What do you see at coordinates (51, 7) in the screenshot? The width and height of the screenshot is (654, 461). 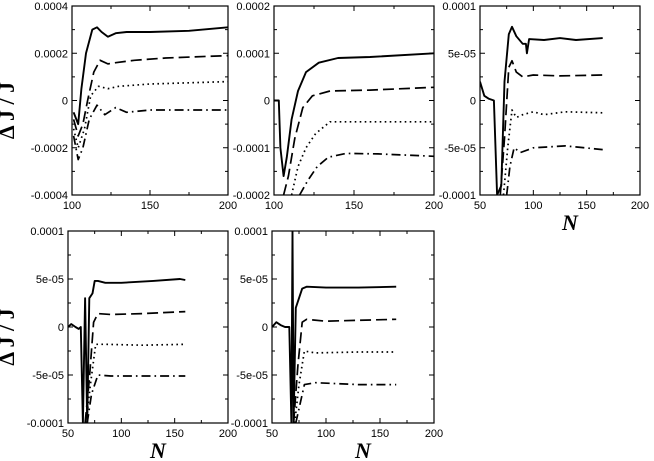 I see `y-tick-label: 0.0004` at bounding box center [51, 7].